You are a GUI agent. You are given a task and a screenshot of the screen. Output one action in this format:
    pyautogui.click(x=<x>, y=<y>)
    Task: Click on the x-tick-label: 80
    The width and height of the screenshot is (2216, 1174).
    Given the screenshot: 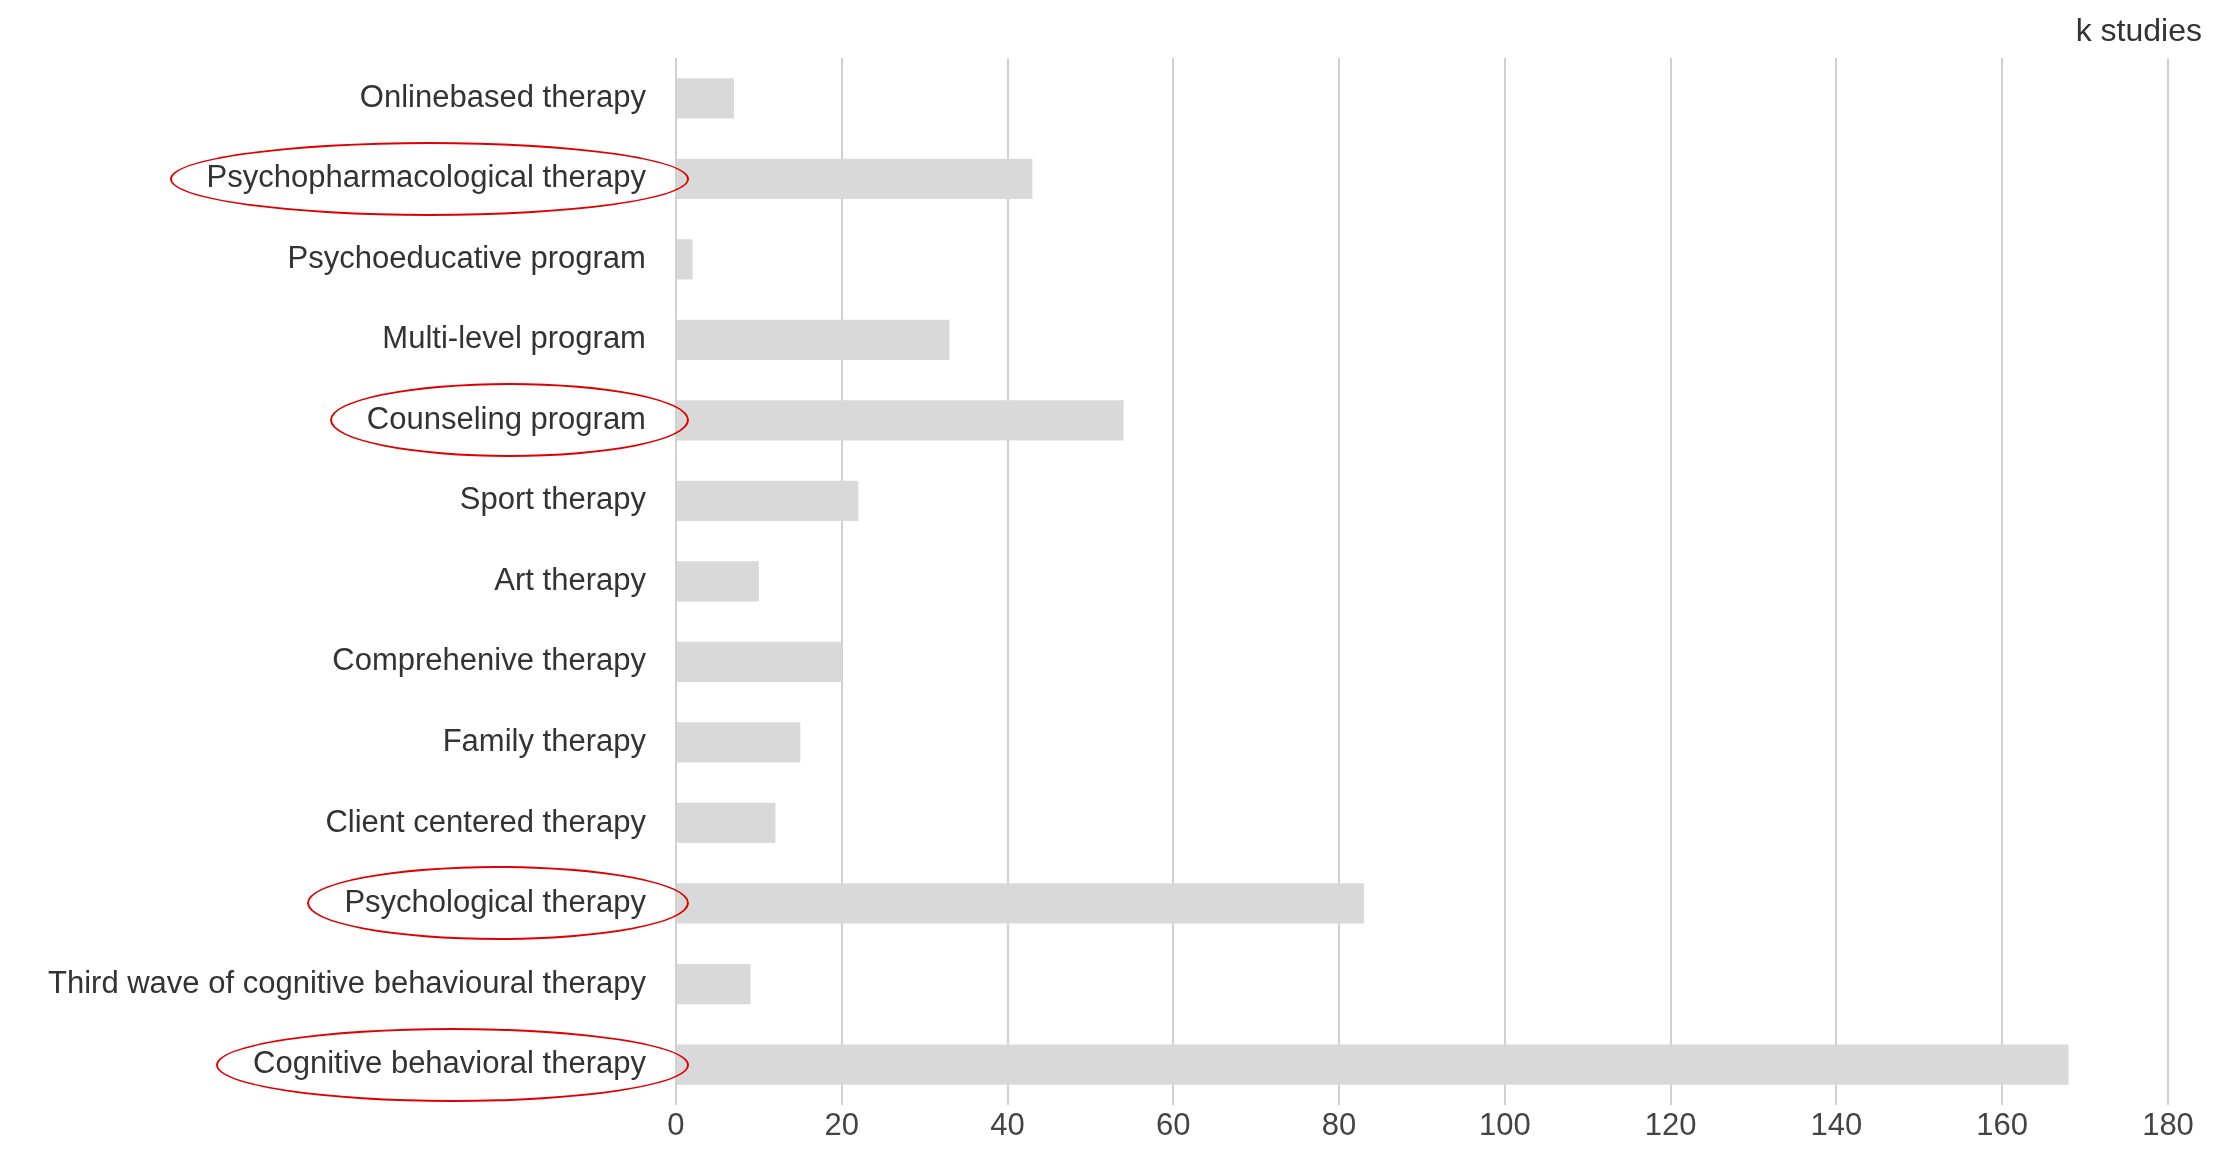 What is the action you would take?
    pyautogui.click(x=1339, y=1124)
    